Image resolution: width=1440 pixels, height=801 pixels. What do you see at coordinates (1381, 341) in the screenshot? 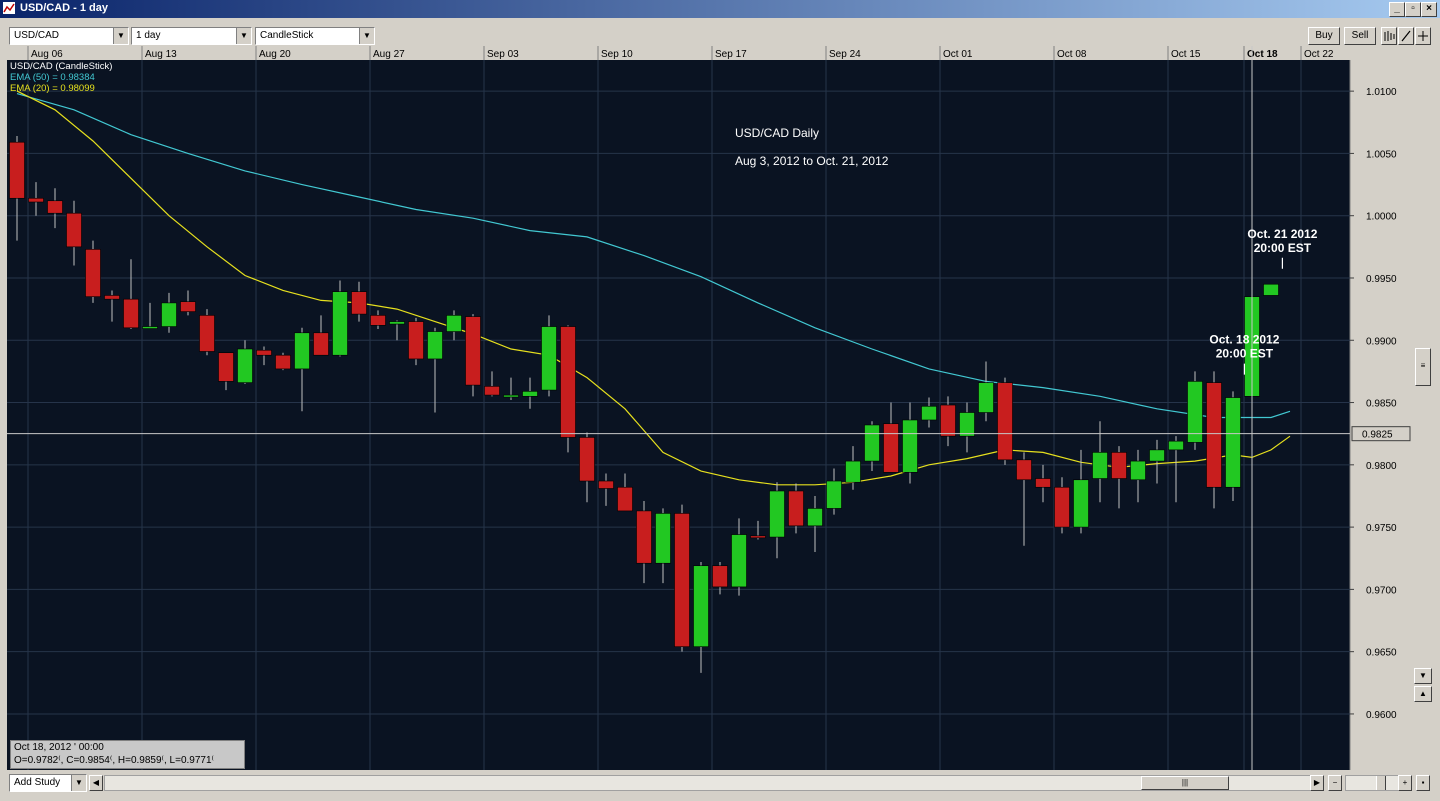
I see `y-tick-label: 0.9900` at bounding box center [1381, 341].